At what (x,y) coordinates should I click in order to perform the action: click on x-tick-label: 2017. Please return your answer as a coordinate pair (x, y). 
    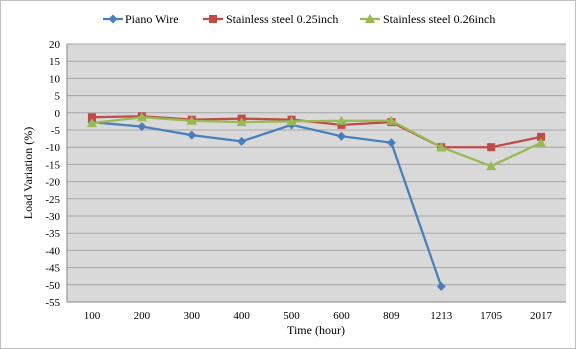
    Looking at the image, I should click on (541, 316).